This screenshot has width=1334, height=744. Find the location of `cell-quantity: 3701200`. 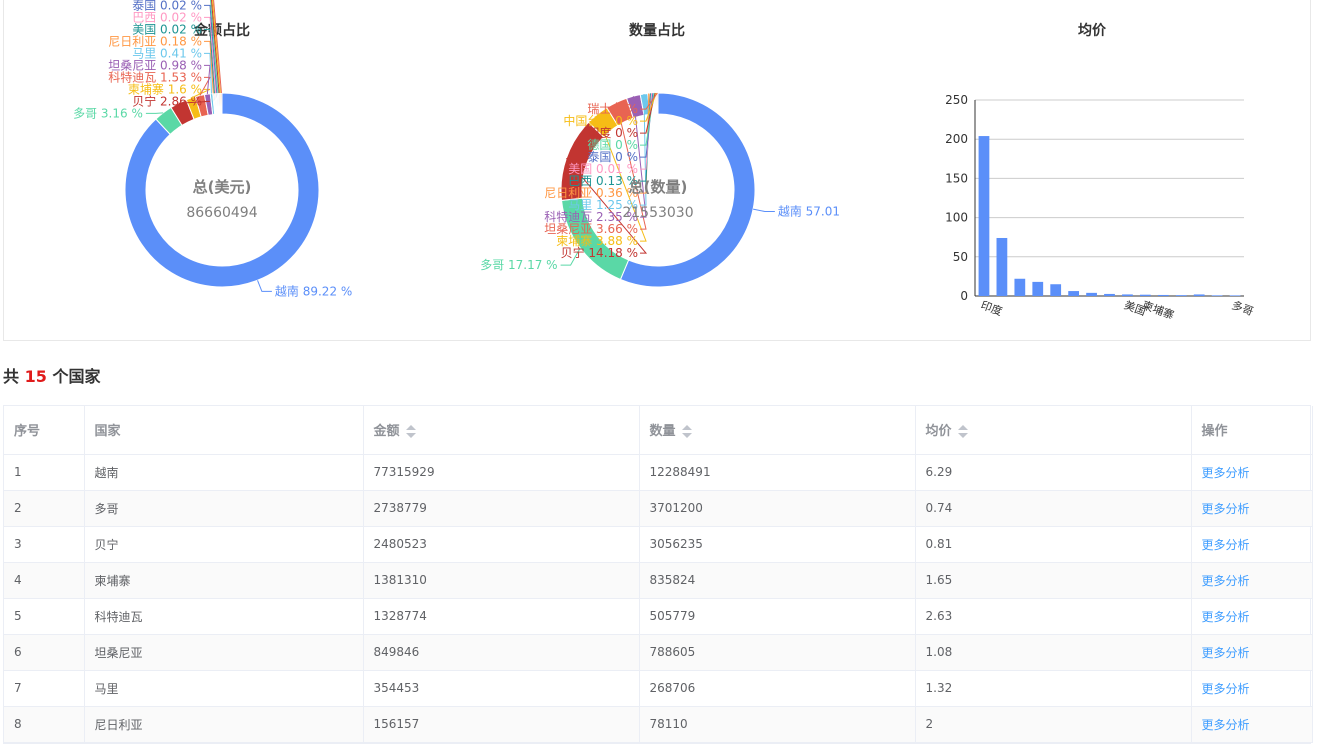

cell-quantity: 3701200 is located at coordinates (777, 508).